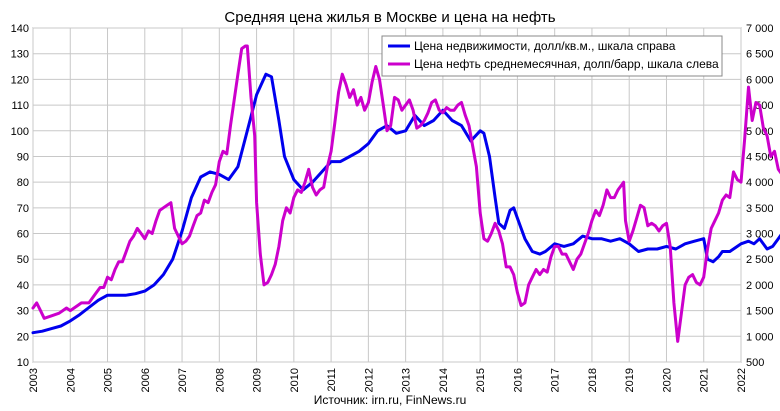 Image resolution: width=780 pixels, height=411 pixels. I want to click on x-axis-tick-label: 2014, so click(444, 380).